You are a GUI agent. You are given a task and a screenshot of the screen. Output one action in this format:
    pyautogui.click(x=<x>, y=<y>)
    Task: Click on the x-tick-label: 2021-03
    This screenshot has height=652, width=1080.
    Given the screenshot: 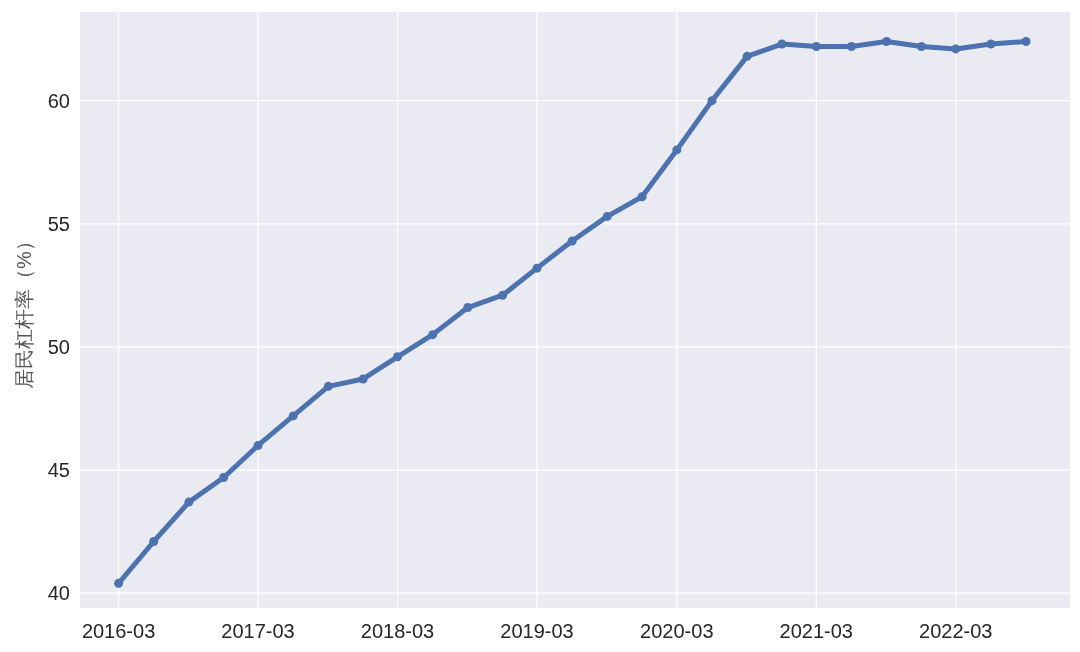 What is the action you would take?
    pyautogui.click(x=816, y=631)
    